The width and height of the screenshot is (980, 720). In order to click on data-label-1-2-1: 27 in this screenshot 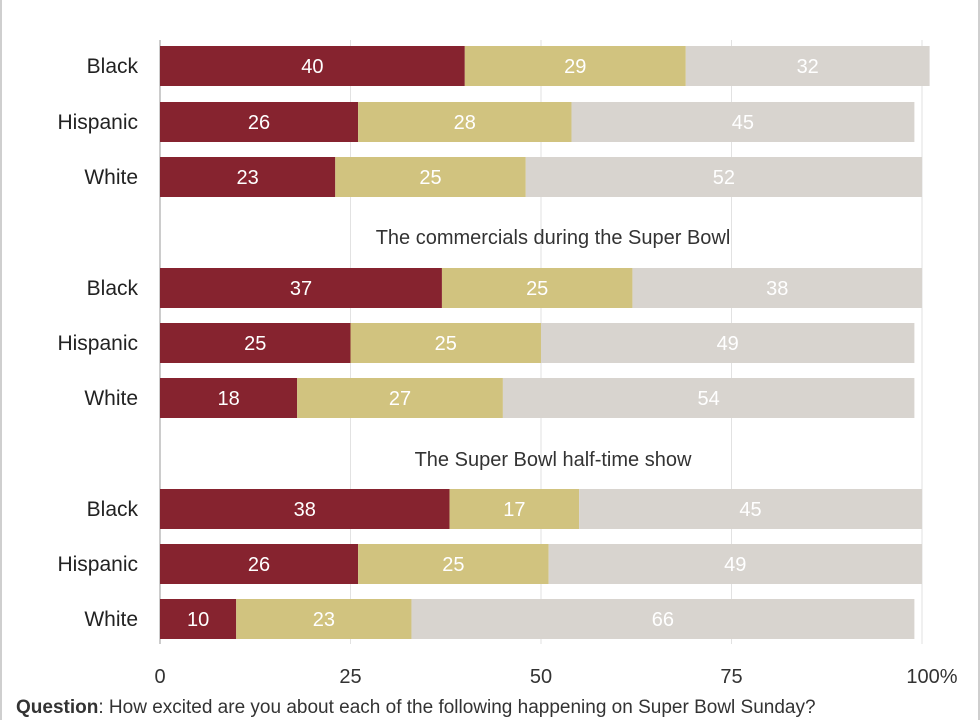, I will do `click(400, 399)`.